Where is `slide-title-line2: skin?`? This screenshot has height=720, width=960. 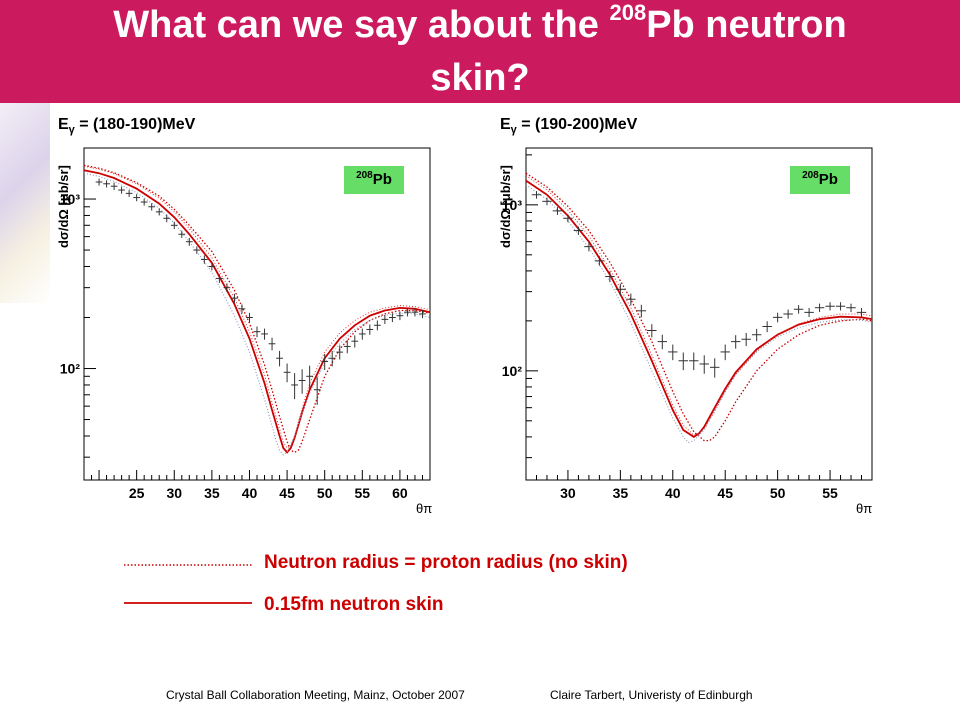
slide-title-line2: skin? is located at coordinates (480, 78).